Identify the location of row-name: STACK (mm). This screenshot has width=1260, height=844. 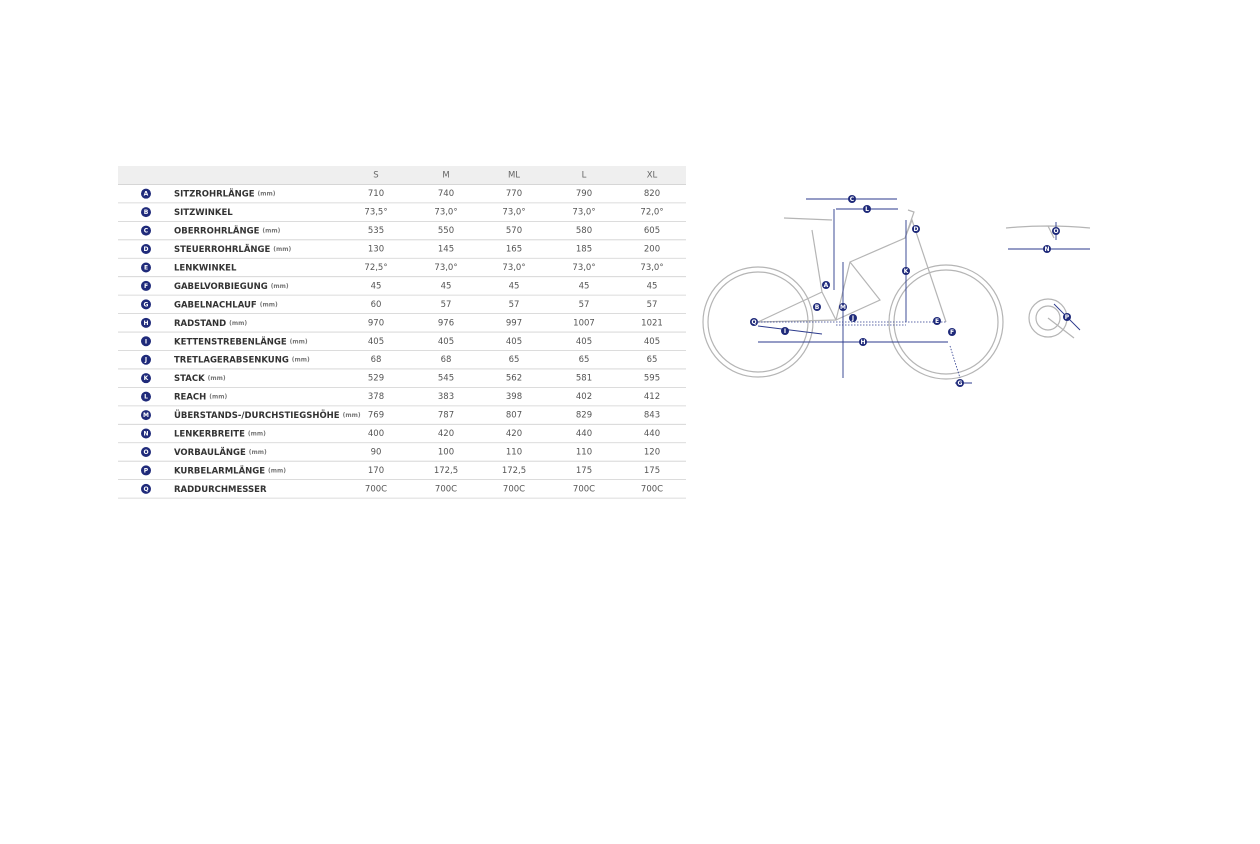
(200, 379).